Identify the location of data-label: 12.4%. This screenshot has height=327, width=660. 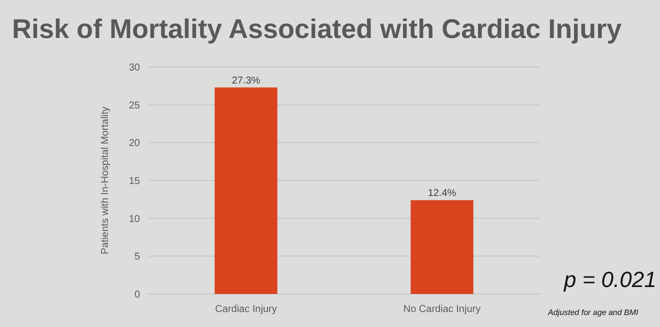
(442, 194).